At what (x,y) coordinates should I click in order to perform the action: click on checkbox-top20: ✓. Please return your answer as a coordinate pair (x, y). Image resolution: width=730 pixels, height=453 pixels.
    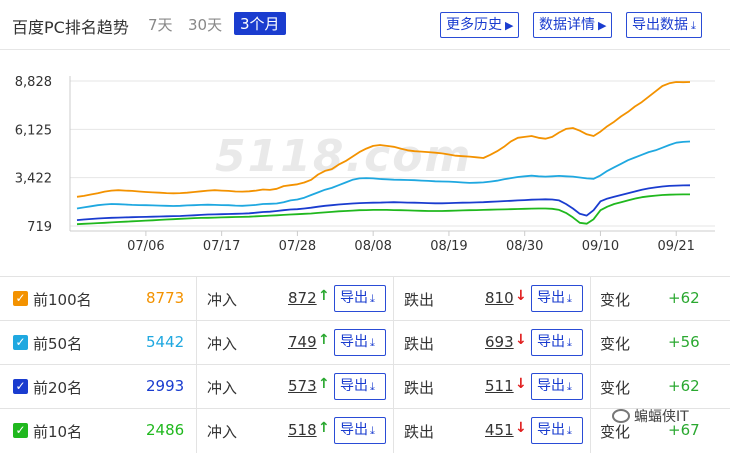
    Looking at the image, I should click on (20, 386).